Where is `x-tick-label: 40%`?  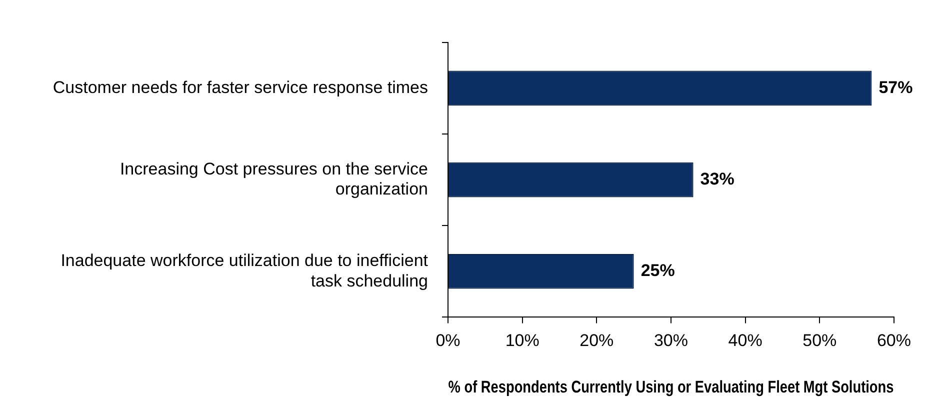 x-tick-label: 40% is located at coordinates (745, 340).